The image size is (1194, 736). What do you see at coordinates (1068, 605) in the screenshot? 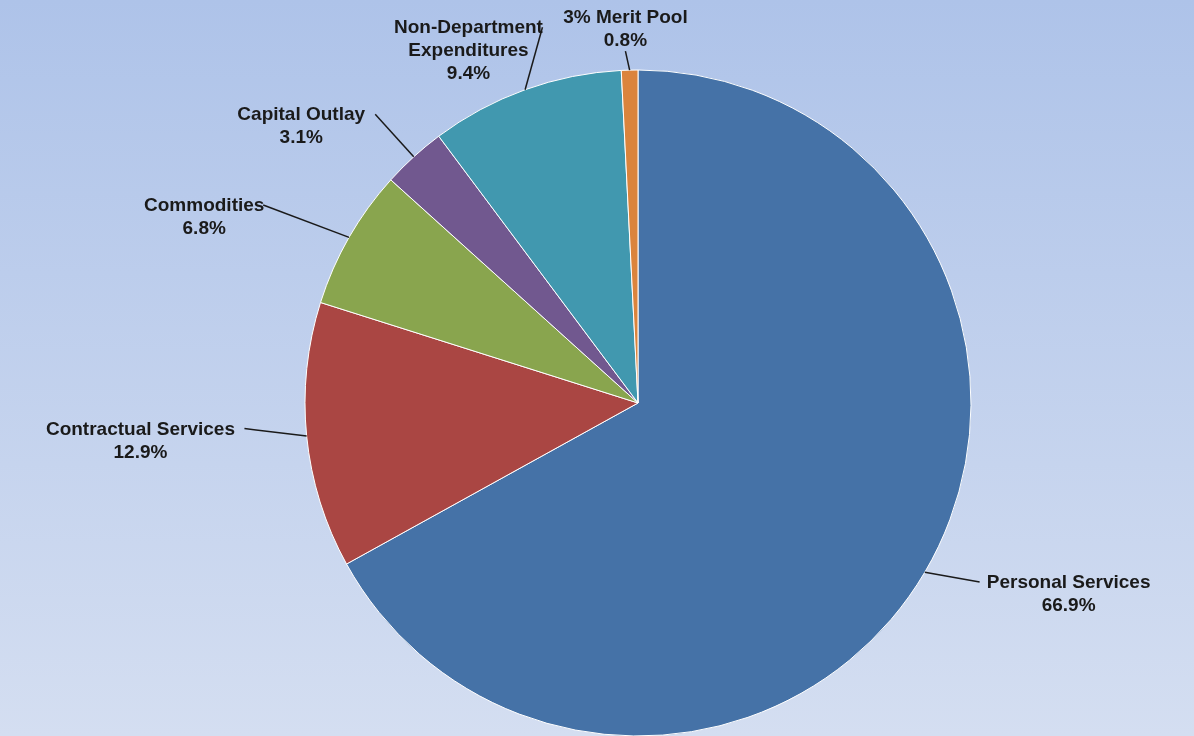
I see `data-label: 66.9%` at bounding box center [1068, 605].